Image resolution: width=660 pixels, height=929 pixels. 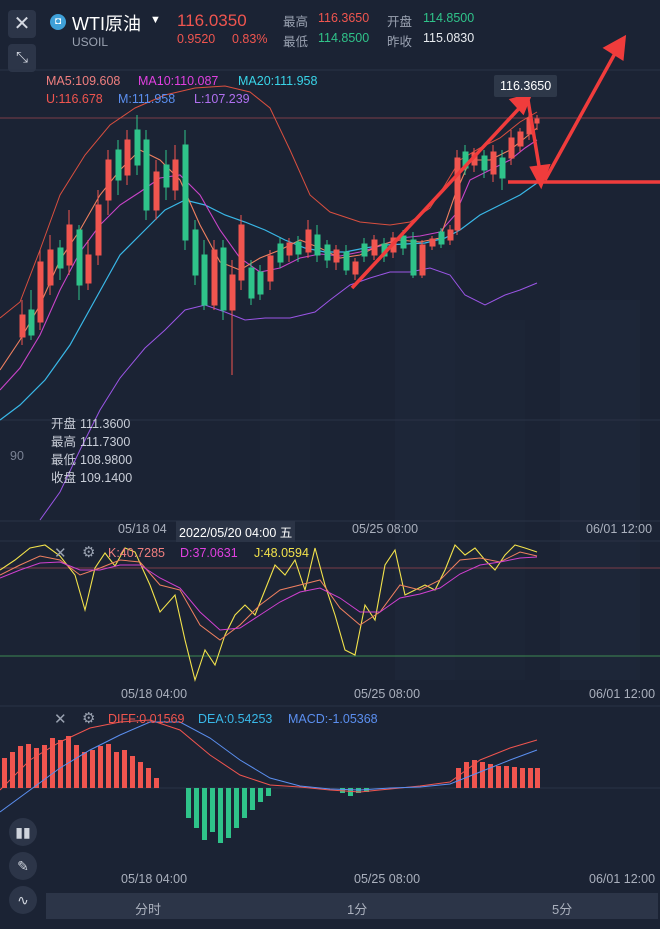 I want to click on high-label: 最高, so click(x=296, y=22).